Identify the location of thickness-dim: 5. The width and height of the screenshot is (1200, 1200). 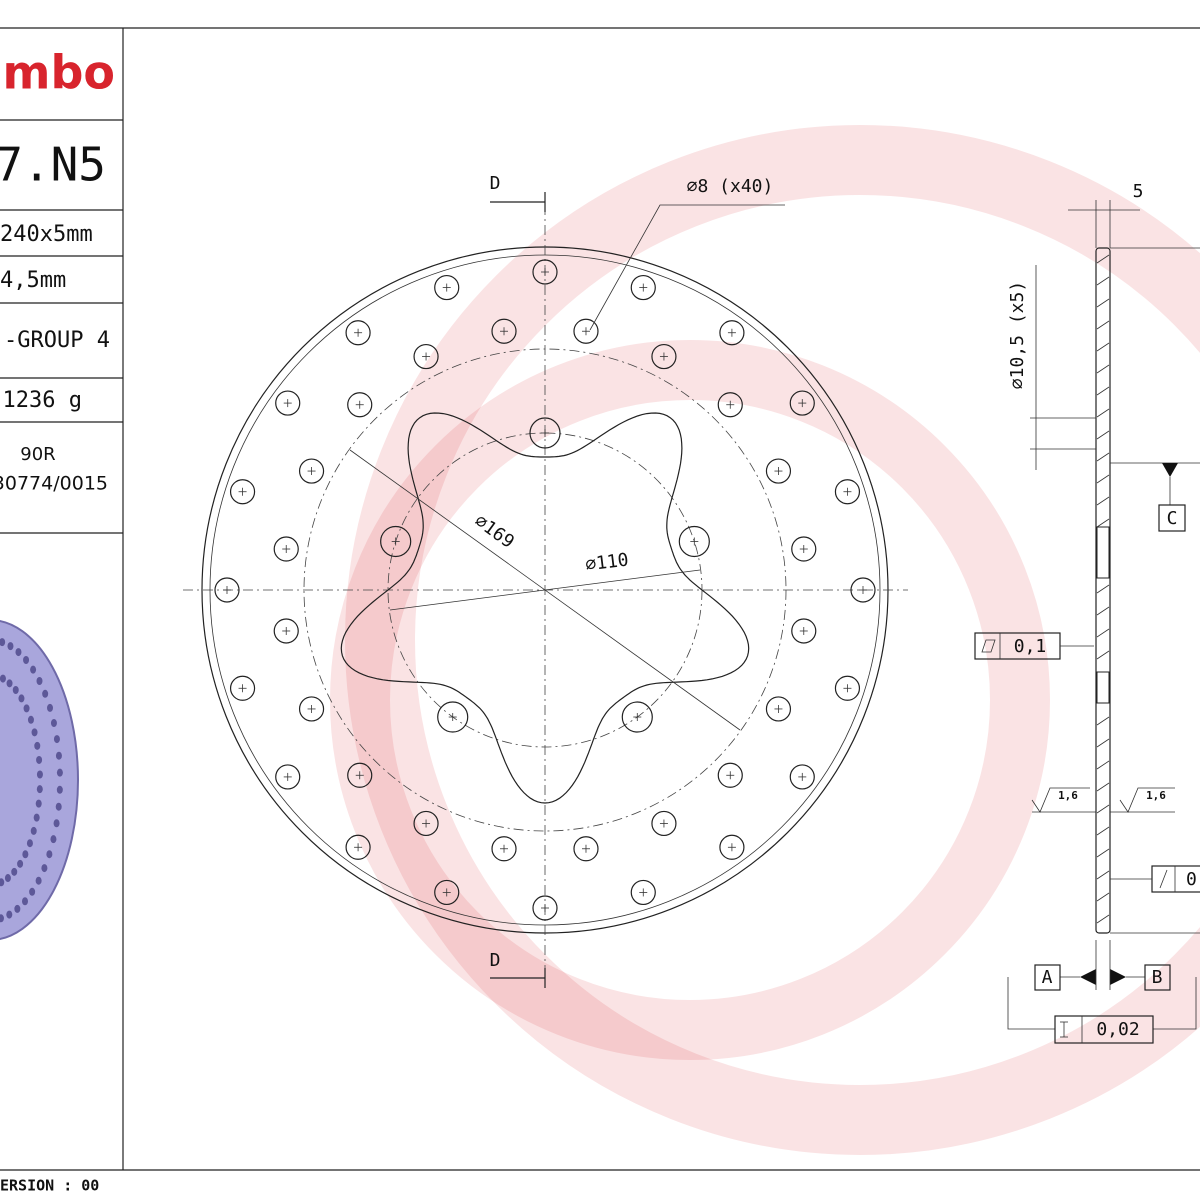
(1138, 191).